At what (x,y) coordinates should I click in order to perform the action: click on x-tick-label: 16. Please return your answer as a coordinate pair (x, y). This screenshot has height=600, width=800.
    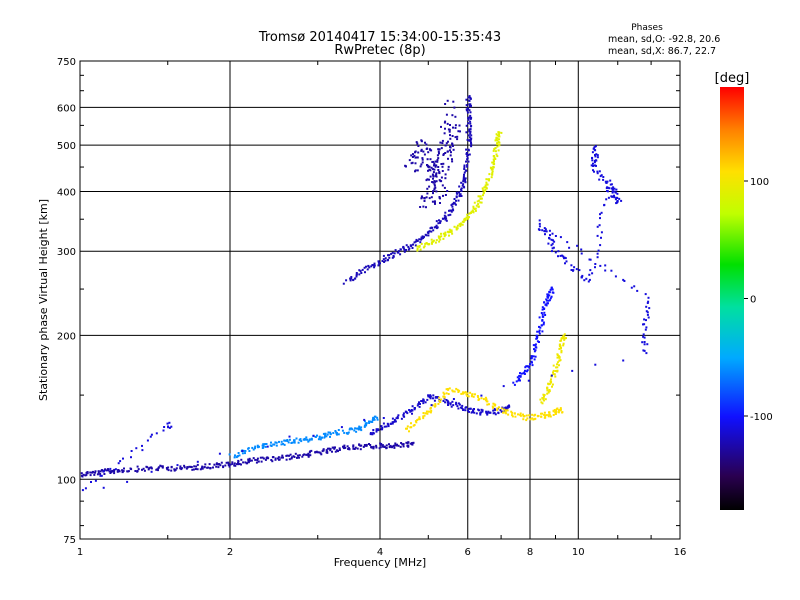
    Looking at the image, I should click on (680, 552).